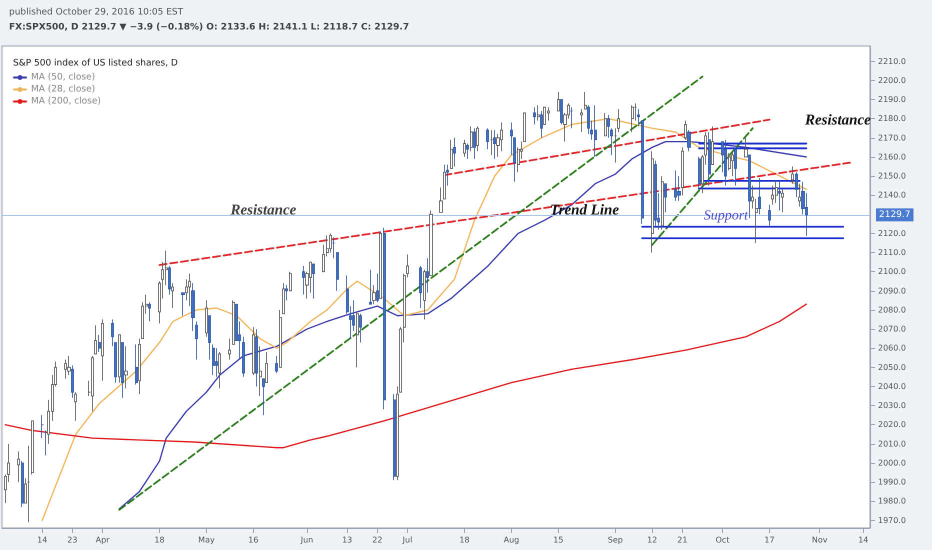 This screenshot has height=550, width=932. Describe the element at coordinates (307, 540) in the screenshot. I see `x-tick-label: Jun` at that location.